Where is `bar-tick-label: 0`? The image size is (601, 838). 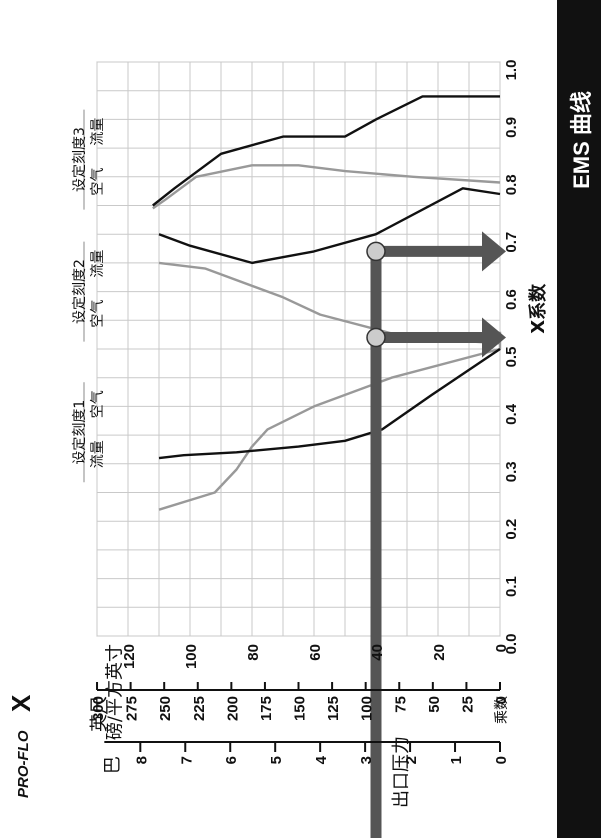 bar-tick-label: 0 is located at coordinates (501, 760).